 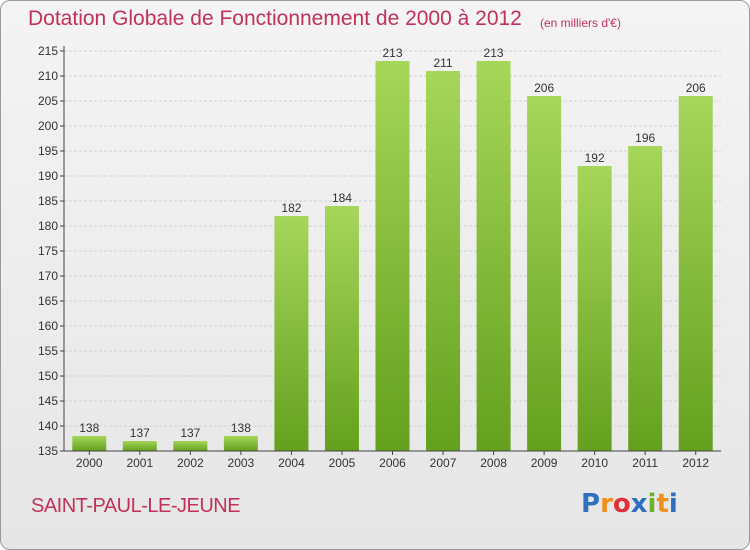 What do you see at coordinates (621, 504) in the screenshot?
I see `logo-letter: o` at bounding box center [621, 504].